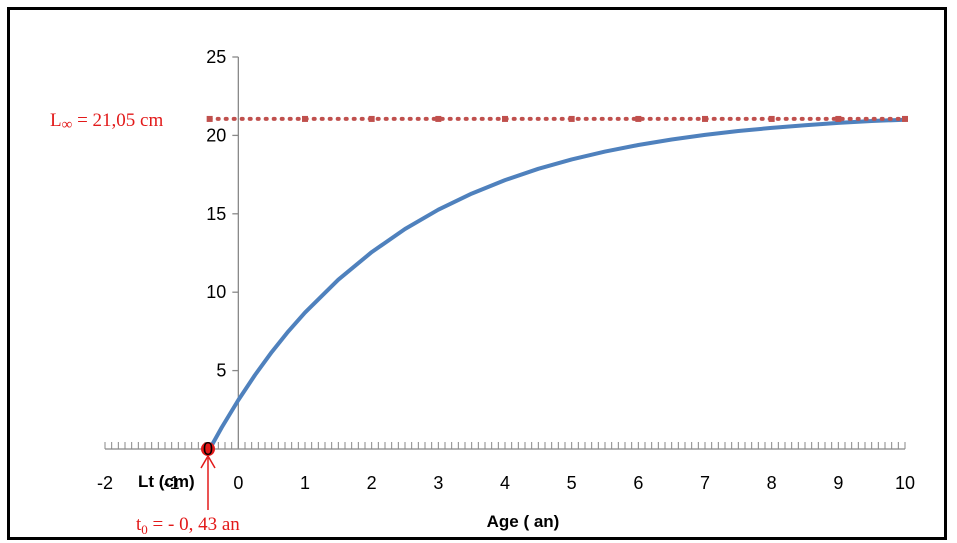 Image resolution: width=957 pixels, height=543 pixels. What do you see at coordinates (56, 120) in the screenshot?
I see `linf-prefix: L` at bounding box center [56, 120].